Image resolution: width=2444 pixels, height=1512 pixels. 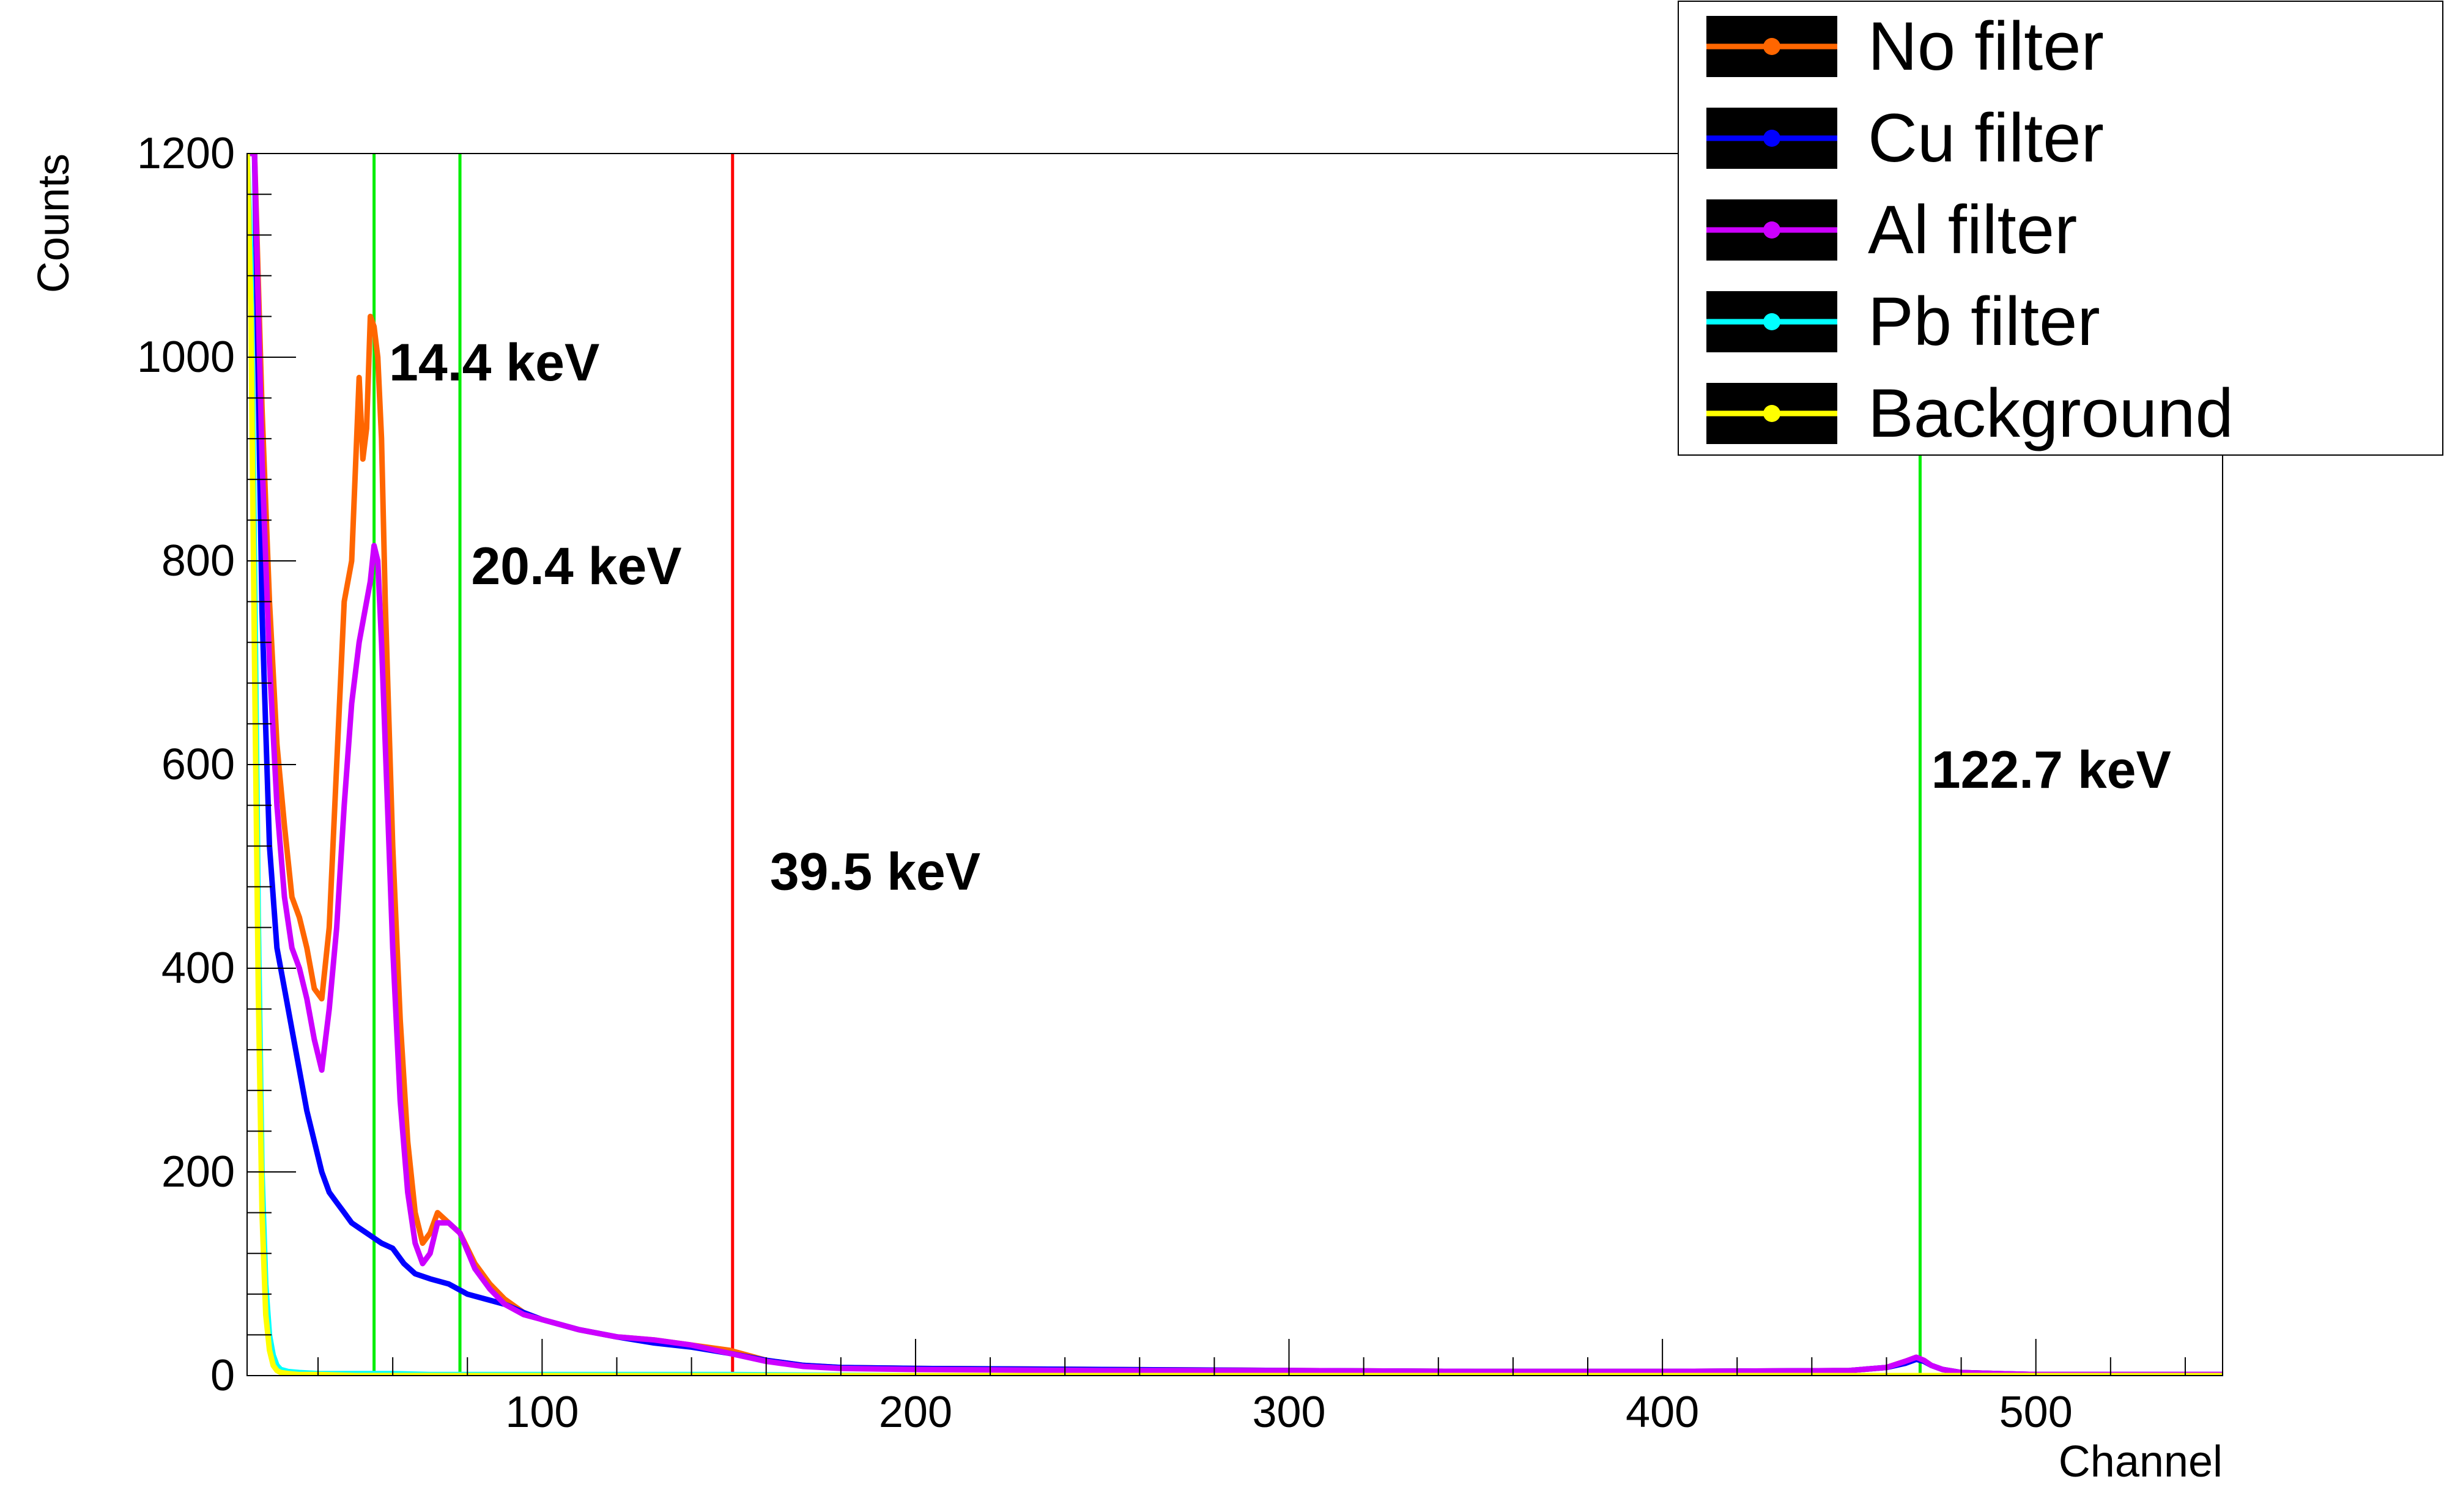 What do you see at coordinates (494, 362) in the screenshot?
I see `peak-annotation: 14.4 keV` at bounding box center [494, 362].